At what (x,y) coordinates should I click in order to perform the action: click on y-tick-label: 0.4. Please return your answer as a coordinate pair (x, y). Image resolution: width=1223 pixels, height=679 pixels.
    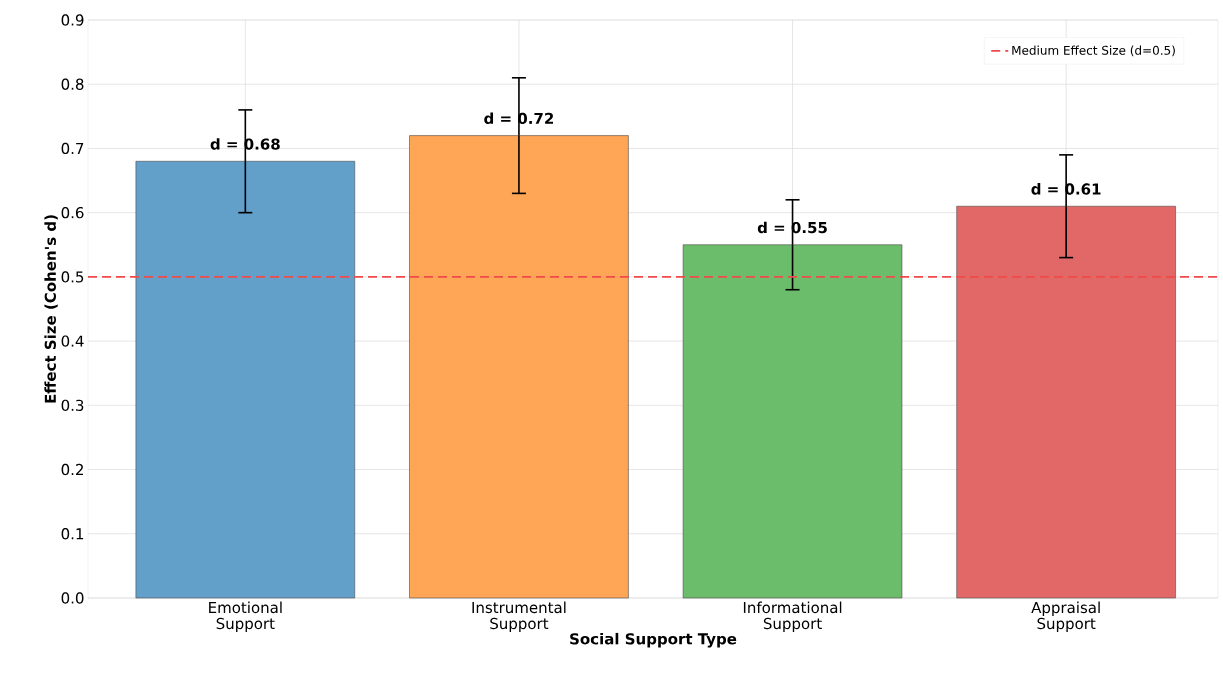
    Looking at the image, I should click on (72, 341).